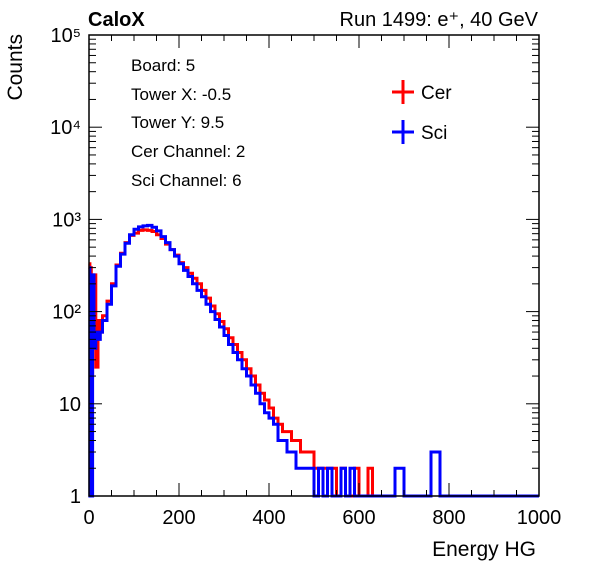 This screenshot has height=572, width=596. What do you see at coordinates (65, 128) in the screenshot?
I see `y-tick-label: 10⁴` at bounding box center [65, 128].